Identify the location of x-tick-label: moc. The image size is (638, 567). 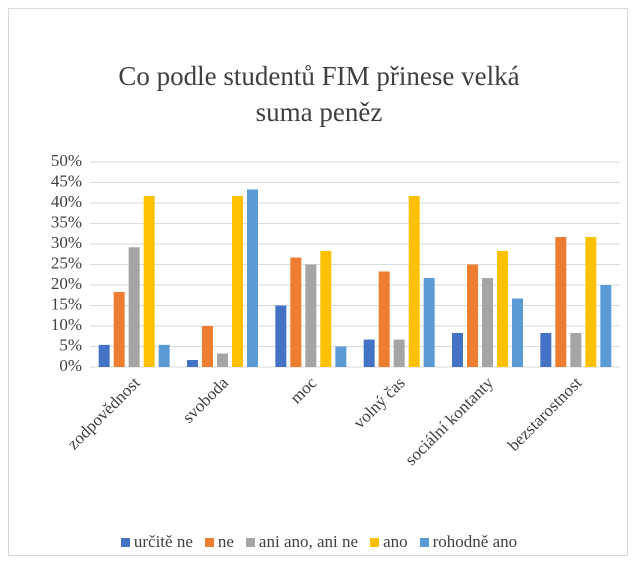
(303, 390).